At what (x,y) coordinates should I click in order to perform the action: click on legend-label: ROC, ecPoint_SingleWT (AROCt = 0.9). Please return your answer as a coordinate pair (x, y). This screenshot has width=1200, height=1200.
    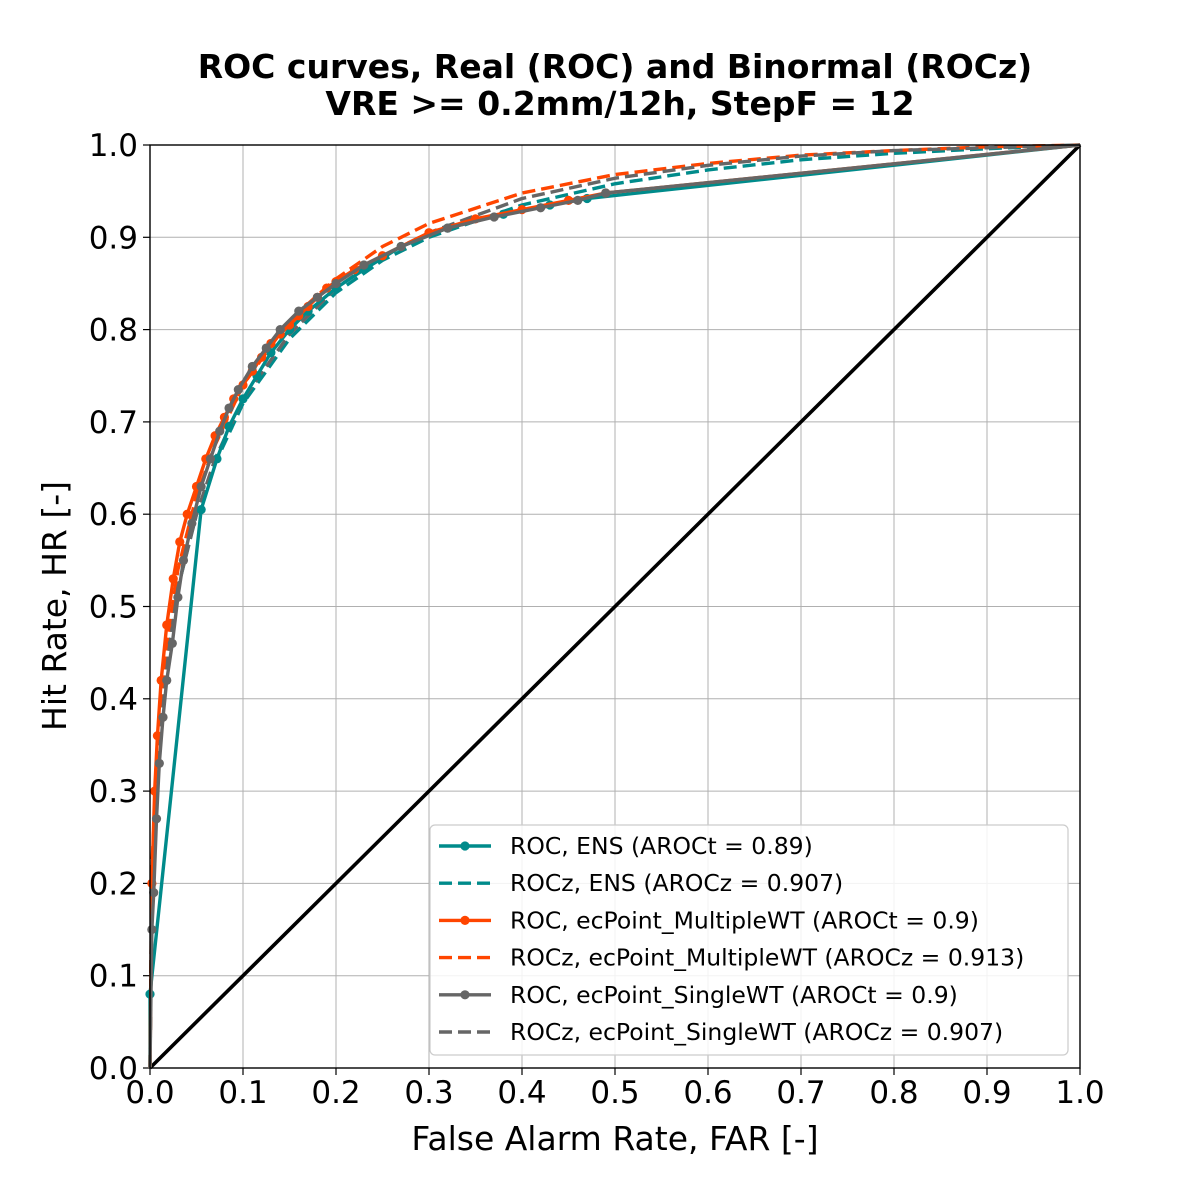
    Looking at the image, I should click on (734, 995).